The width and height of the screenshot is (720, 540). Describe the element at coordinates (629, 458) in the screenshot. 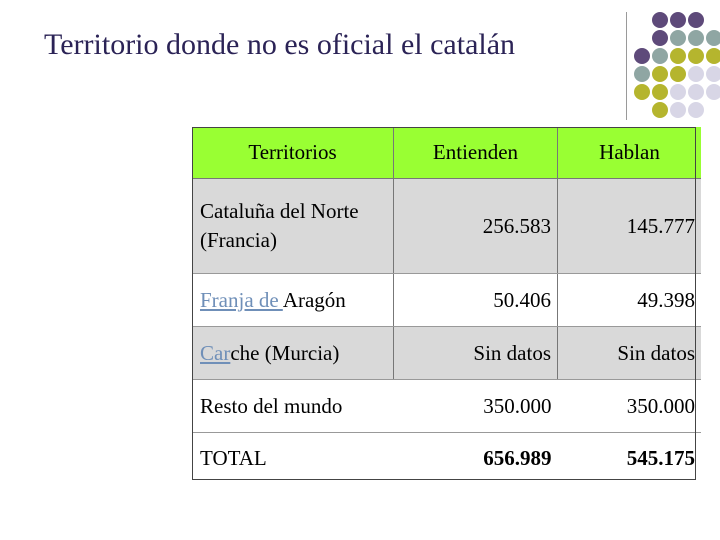

I see `cell-hablan: 545.175` at that location.